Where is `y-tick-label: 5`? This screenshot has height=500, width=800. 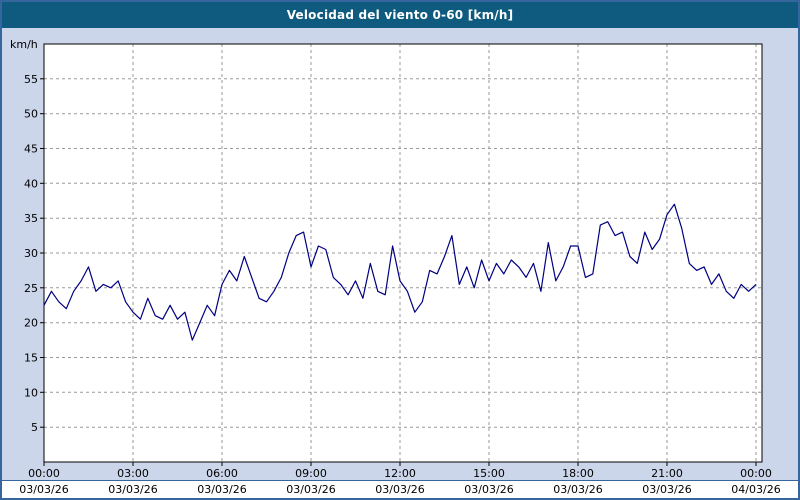 y-tick-label: 5 is located at coordinates (34, 427).